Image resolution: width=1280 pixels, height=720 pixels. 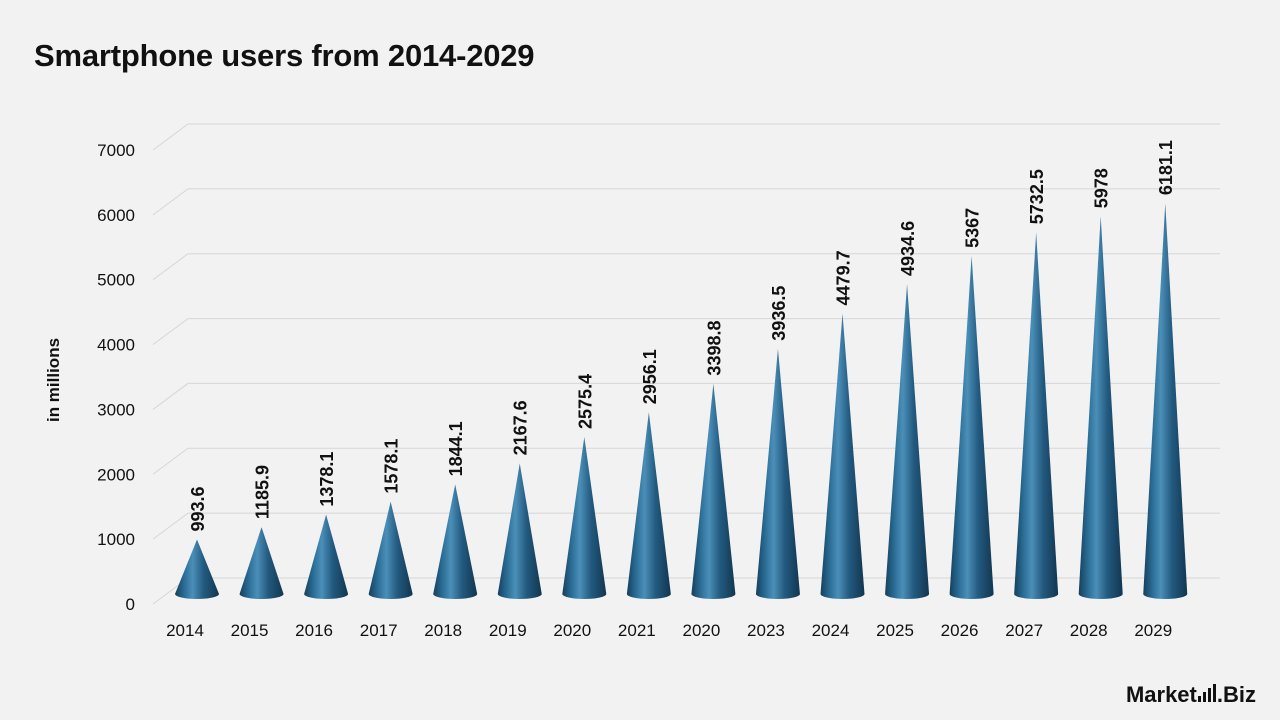 What do you see at coordinates (443, 630) in the screenshot?
I see `x-tick-label: 2018` at bounding box center [443, 630].